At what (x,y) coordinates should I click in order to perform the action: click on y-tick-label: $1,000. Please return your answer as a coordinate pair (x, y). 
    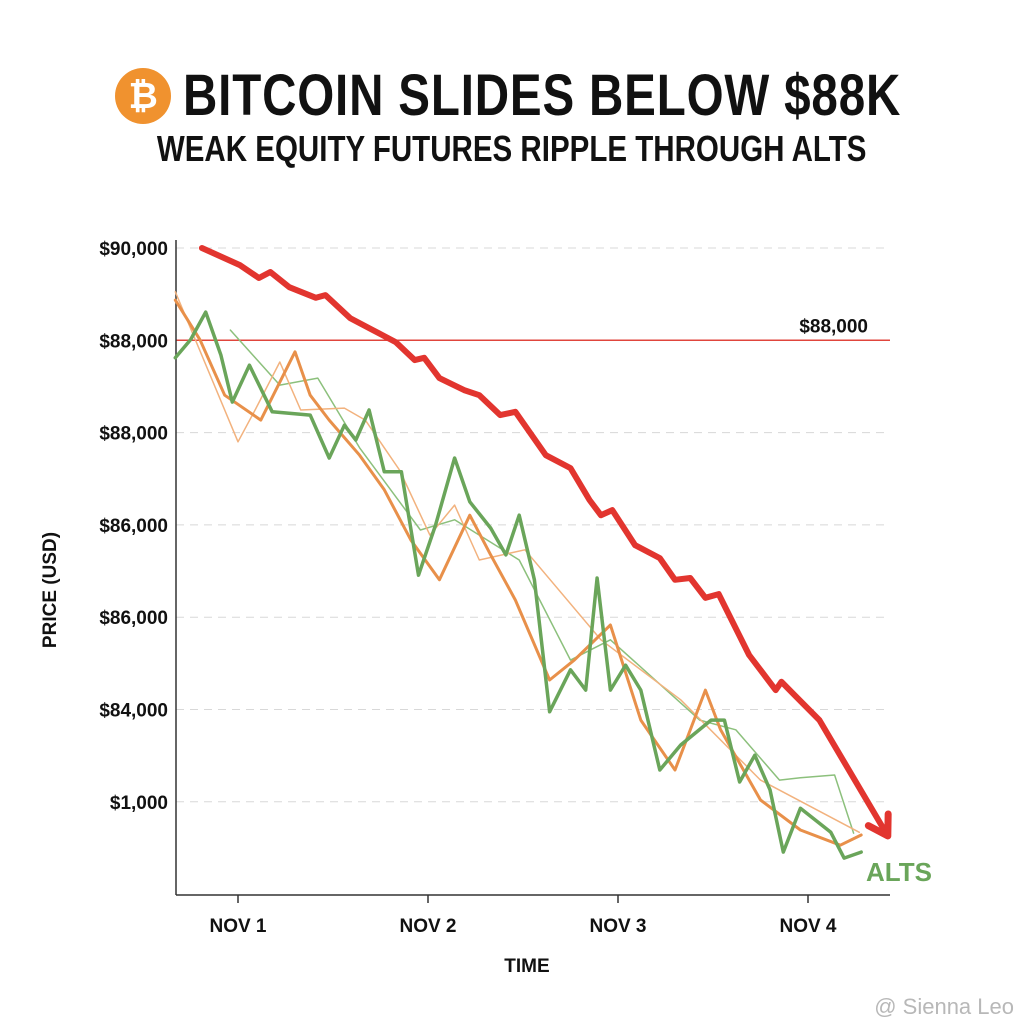
    Looking at the image, I should click on (139, 803).